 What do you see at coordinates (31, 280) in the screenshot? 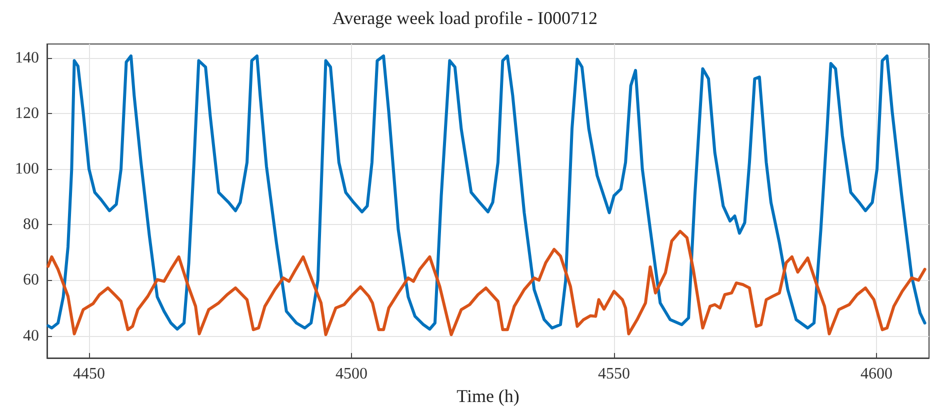
I see `y-tick-label: 60` at bounding box center [31, 280].